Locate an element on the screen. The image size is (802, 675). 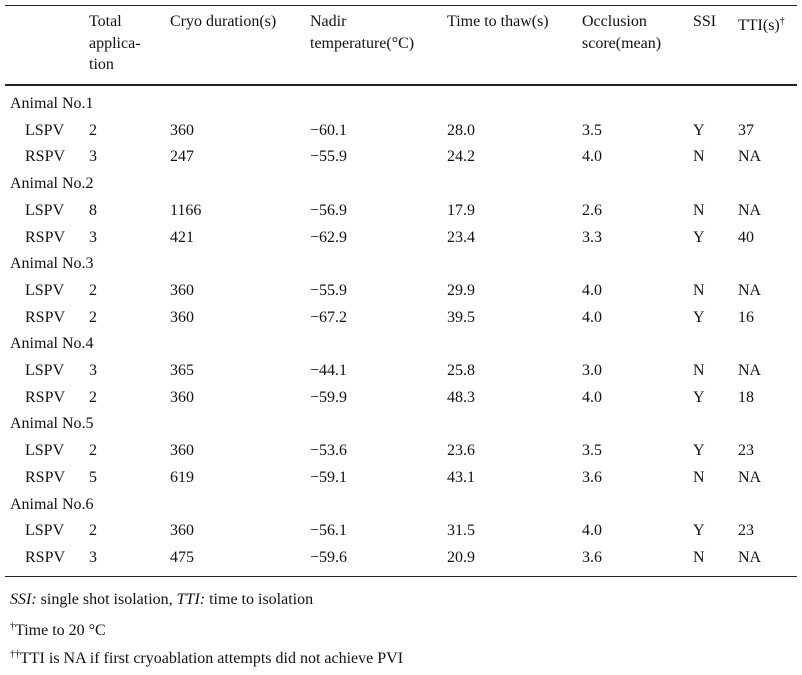
header-cell: Total is located at coordinates (105, 21).